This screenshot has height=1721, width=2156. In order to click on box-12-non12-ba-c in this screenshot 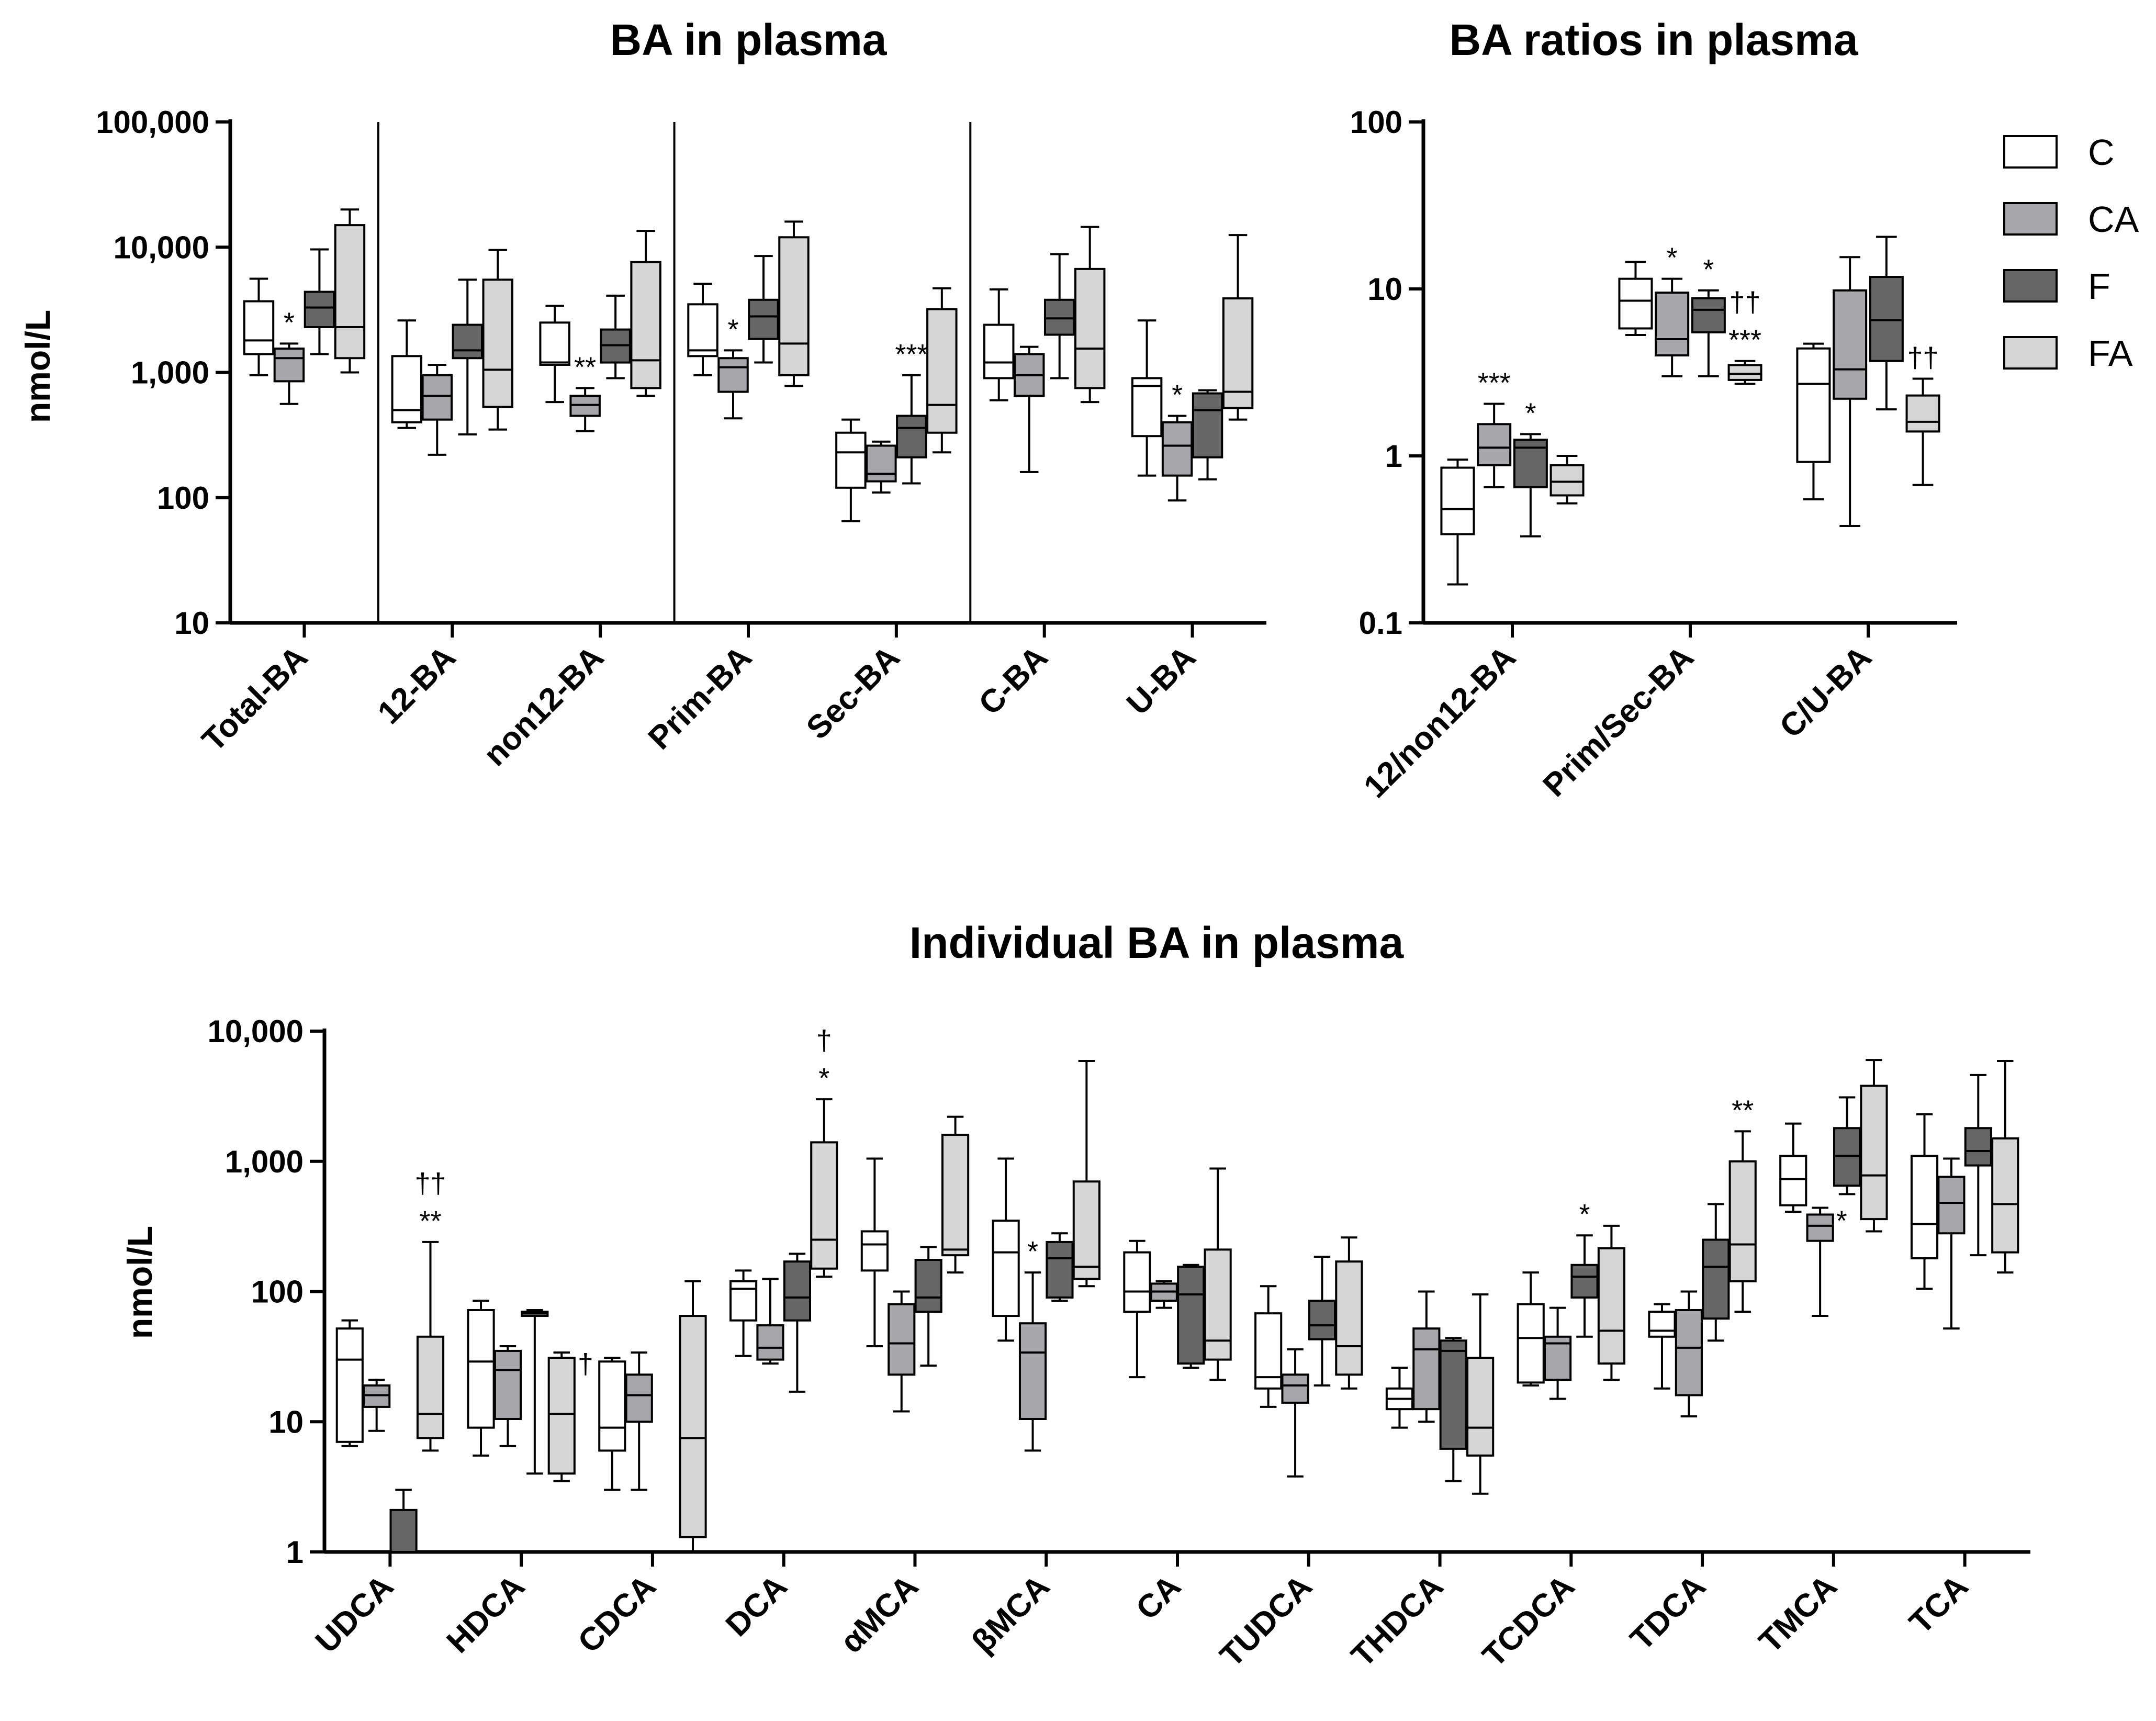, I will do `click(1457, 523)`.